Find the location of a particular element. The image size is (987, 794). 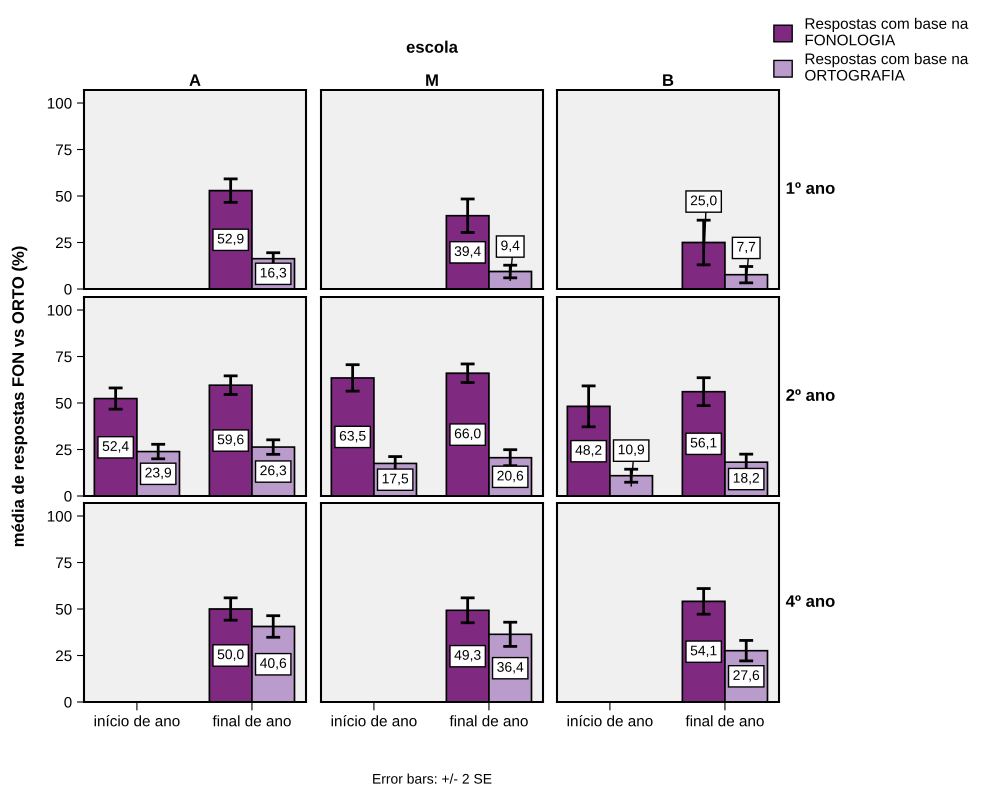

data-label: 17,5 is located at coordinates (395, 480).